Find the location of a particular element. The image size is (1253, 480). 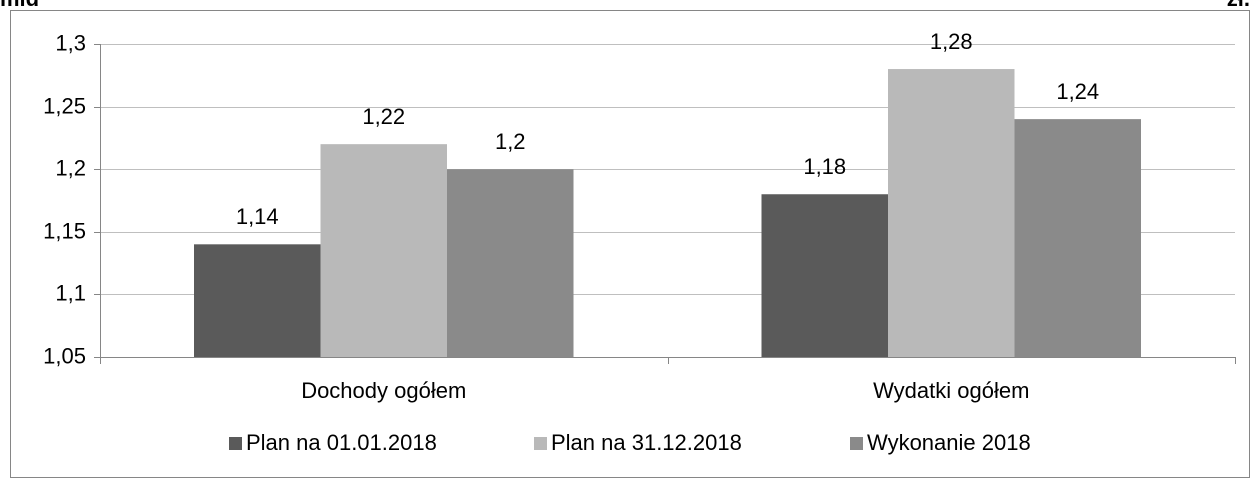

value-label: 1,24 is located at coordinates (1077, 91).